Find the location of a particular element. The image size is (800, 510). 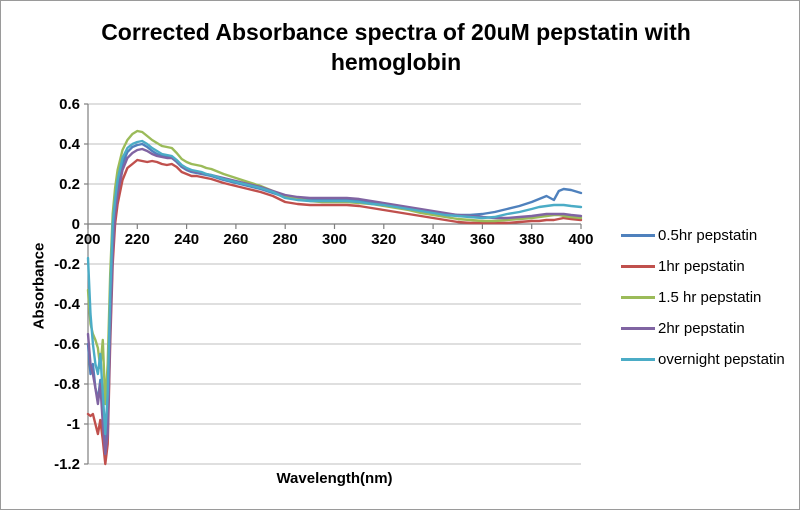

y-tick-label: 0.4 is located at coordinates (70, 144).